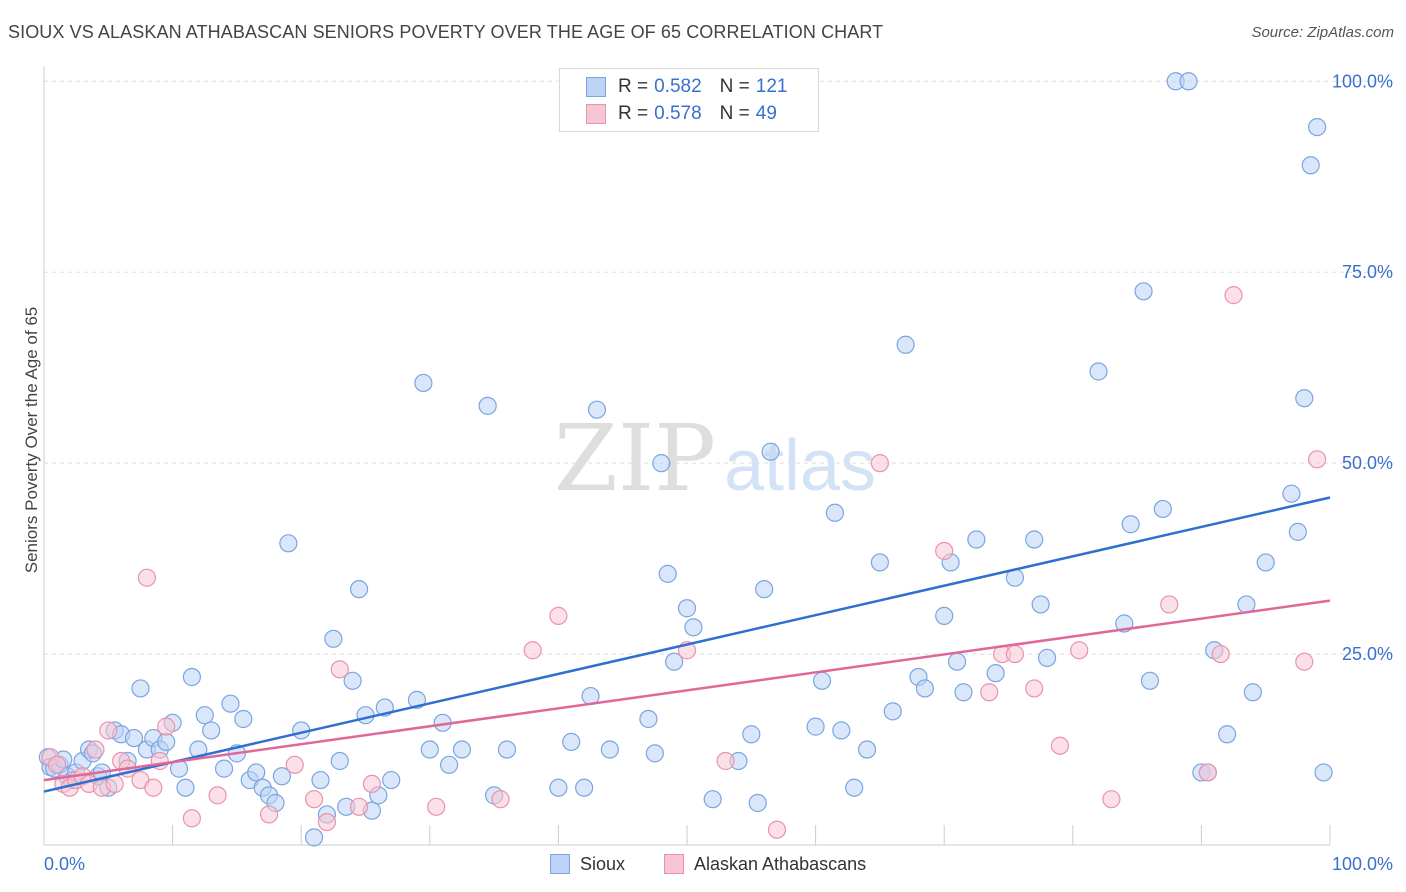 Image resolution: width=1406 pixels, height=892 pixels. I want to click on legend-r-value: 0.578, so click(678, 113).